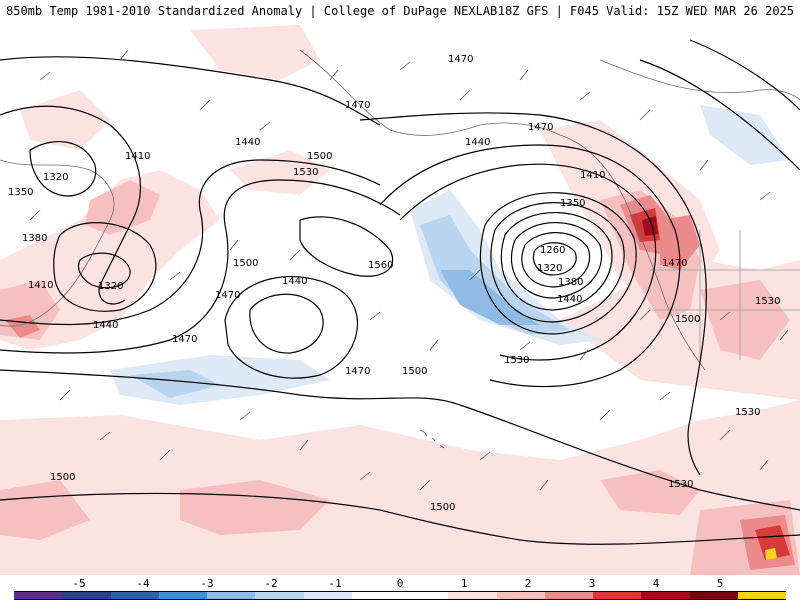 The width and height of the screenshot is (800, 600). Describe the element at coordinates (592, 583) in the screenshot. I see `colorbar-tick-label: 3` at that location.